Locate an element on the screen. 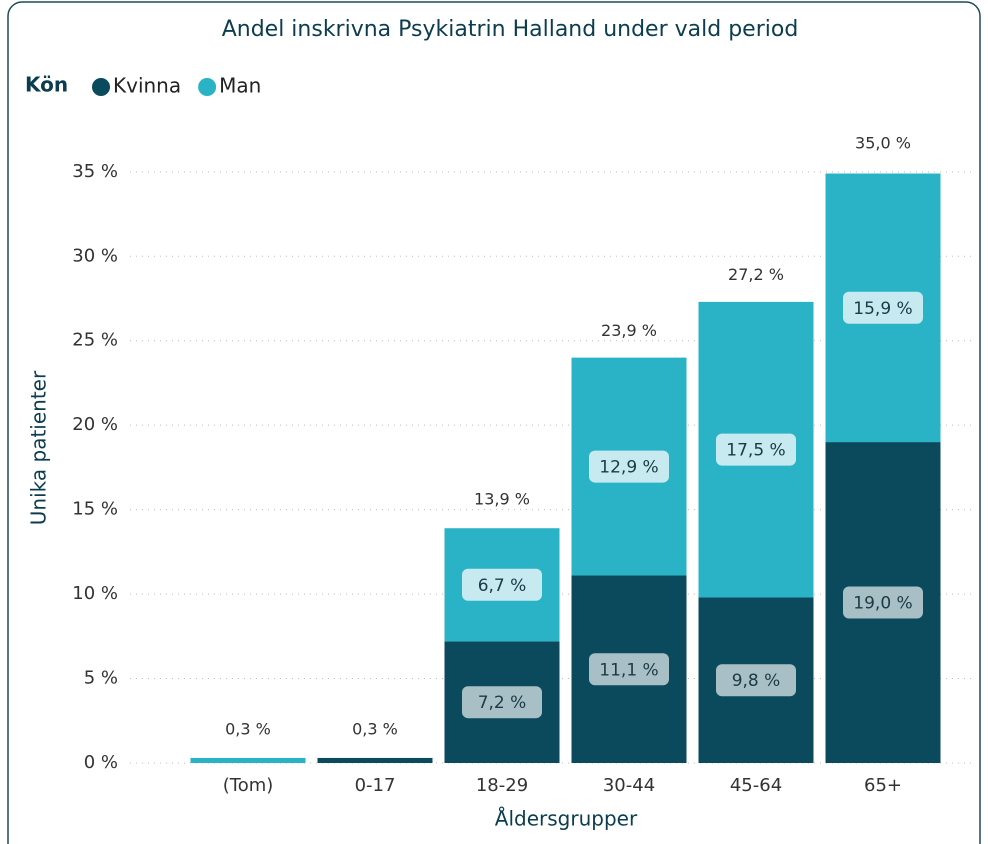  value-label: 19,0 % is located at coordinates (882, 604).